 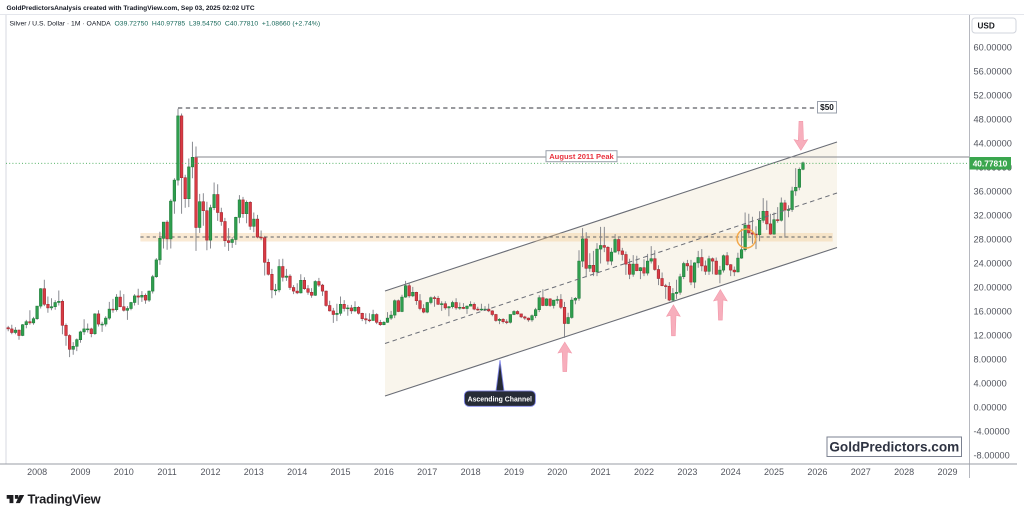 What do you see at coordinates (990, 384) in the screenshot?
I see `svg-text: 4.00000` at bounding box center [990, 384].